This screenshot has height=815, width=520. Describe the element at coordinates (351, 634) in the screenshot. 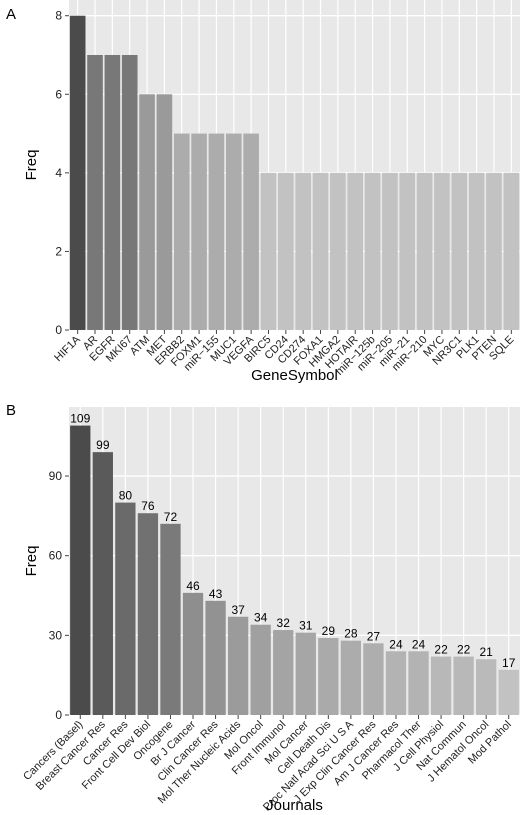

I see `data-label: 28` at that location.